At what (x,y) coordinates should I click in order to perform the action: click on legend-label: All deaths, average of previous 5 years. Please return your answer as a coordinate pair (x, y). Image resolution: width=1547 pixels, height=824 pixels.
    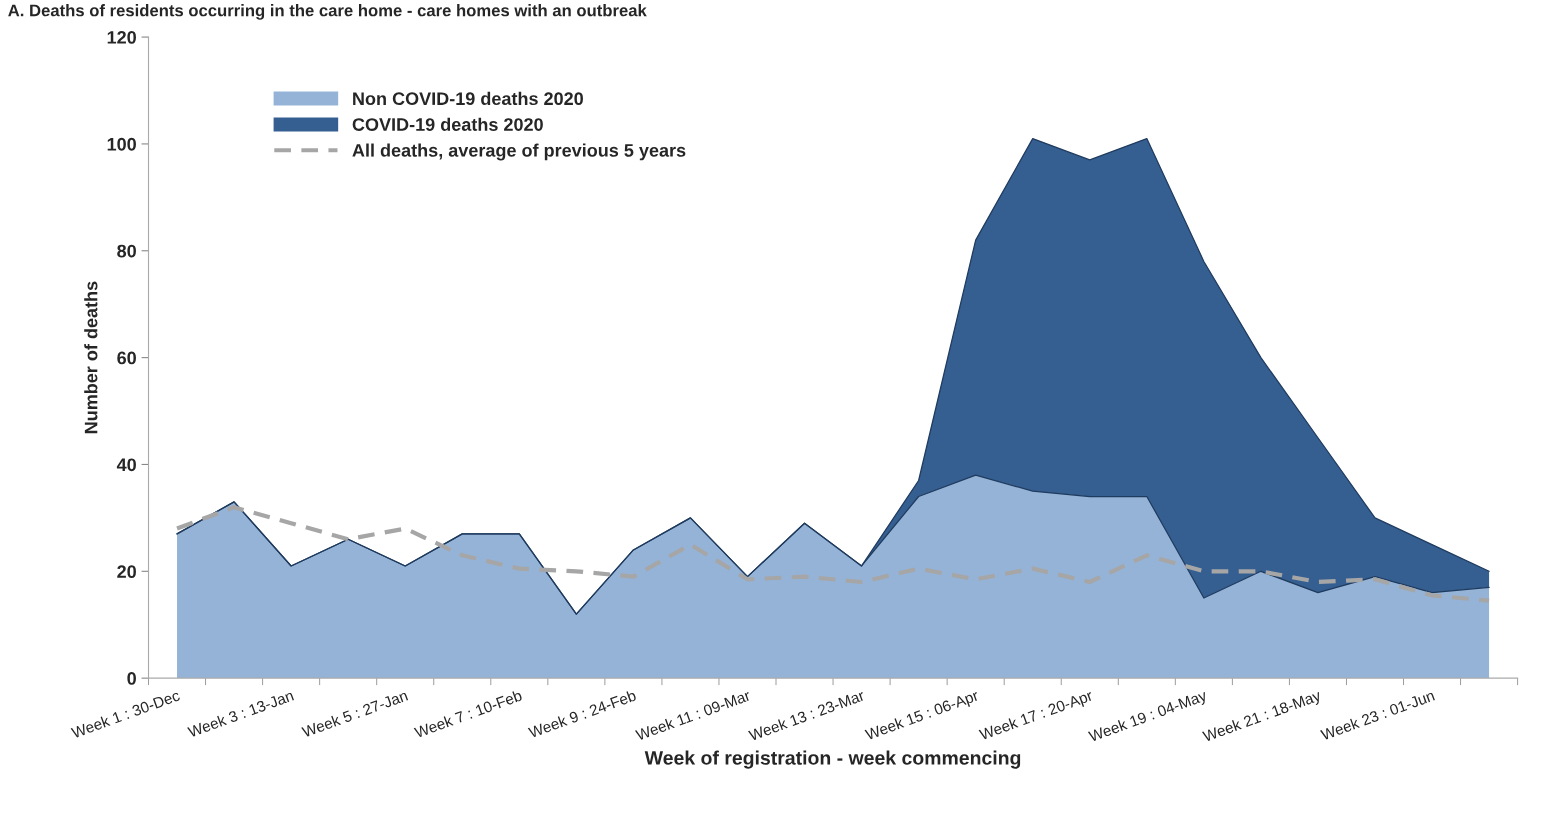
    Looking at the image, I should click on (519, 152).